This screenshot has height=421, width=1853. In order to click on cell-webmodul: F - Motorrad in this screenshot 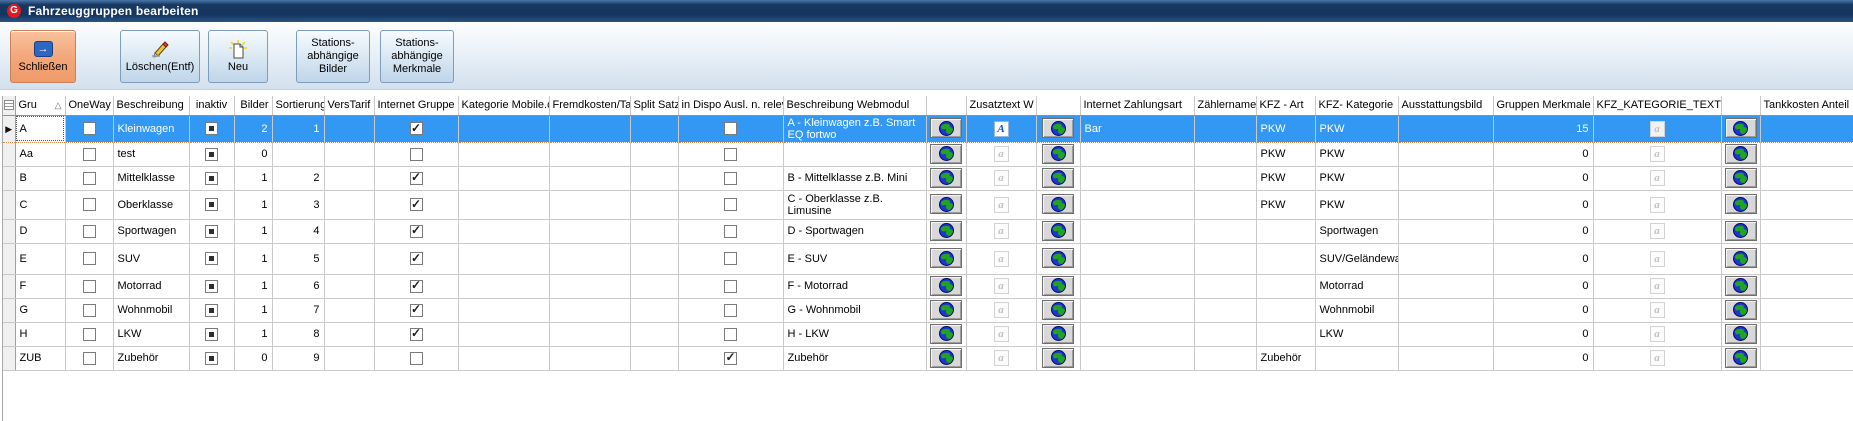, I will do `click(855, 286)`.